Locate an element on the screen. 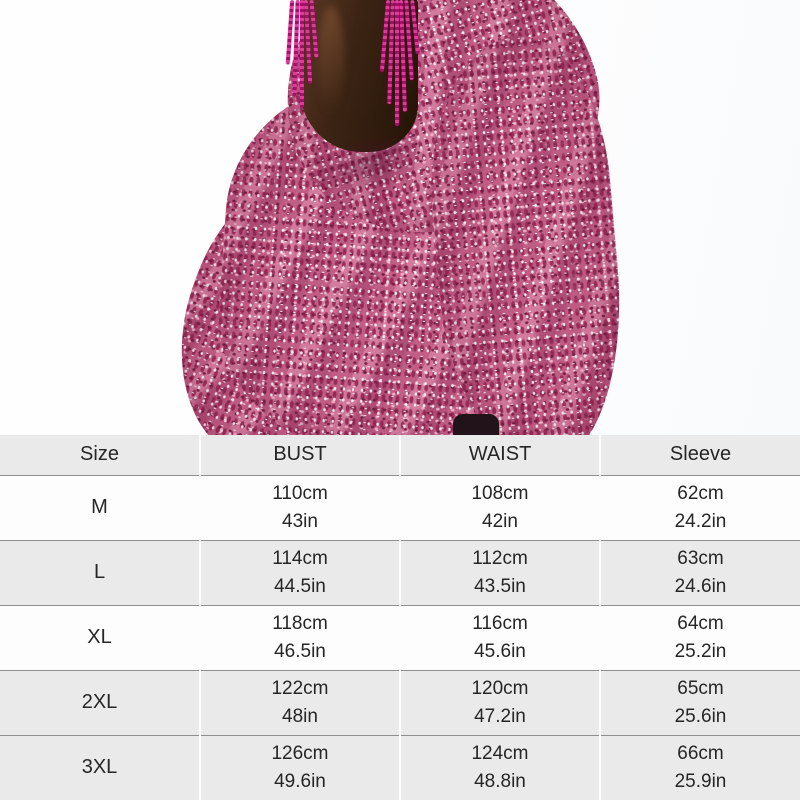 The height and width of the screenshot is (800, 800). measurement-cm: 108cm is located at coordinates (500, 493).